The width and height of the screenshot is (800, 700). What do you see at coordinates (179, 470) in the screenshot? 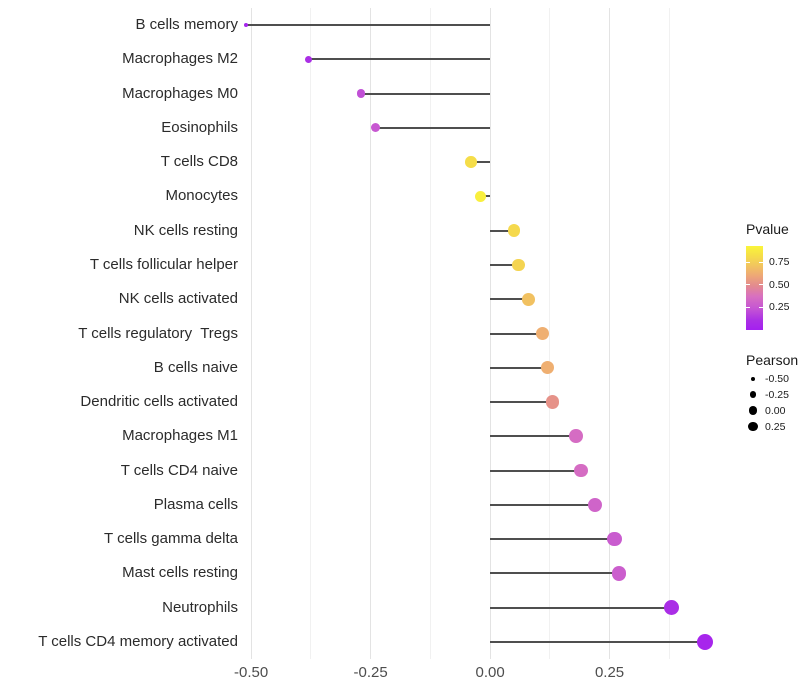
I see `y-axis-label: T cells CD4 naive` at bounding box center [179, 470].